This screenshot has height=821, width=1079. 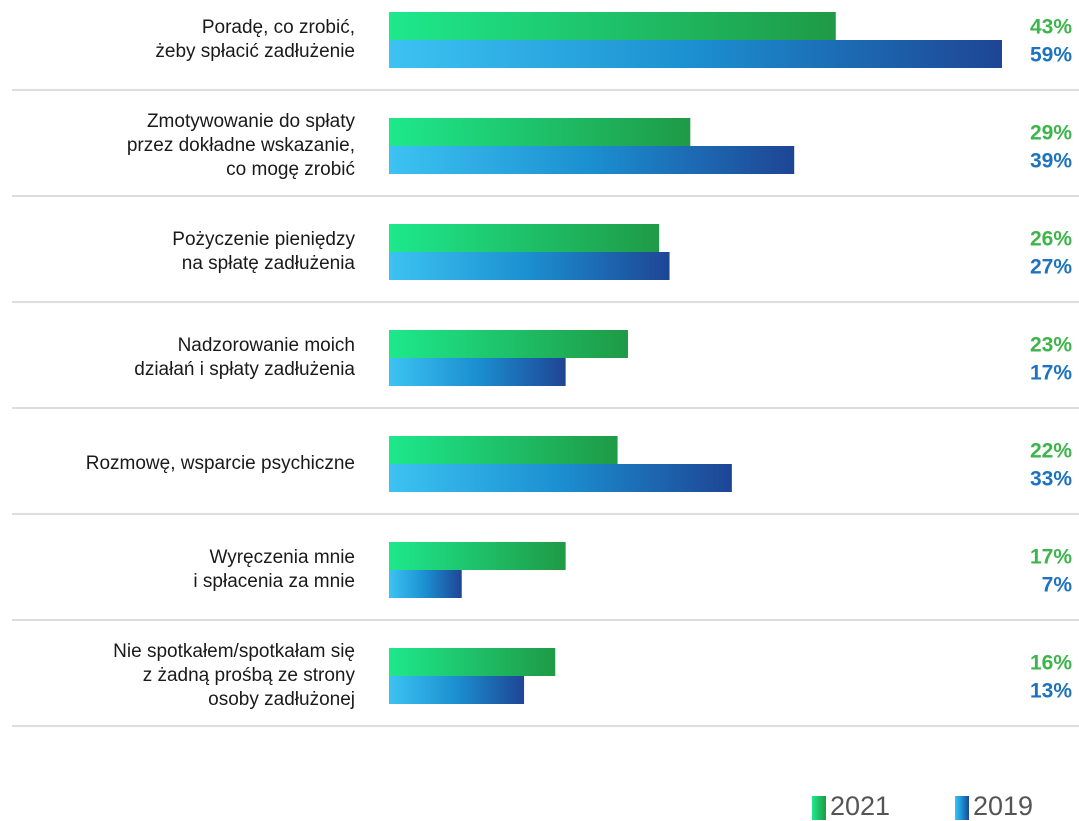 What do you see at coordinates (1051, 267) in the screenshot?
I see `value-label: 27%` at bounding box center [1051, 267].